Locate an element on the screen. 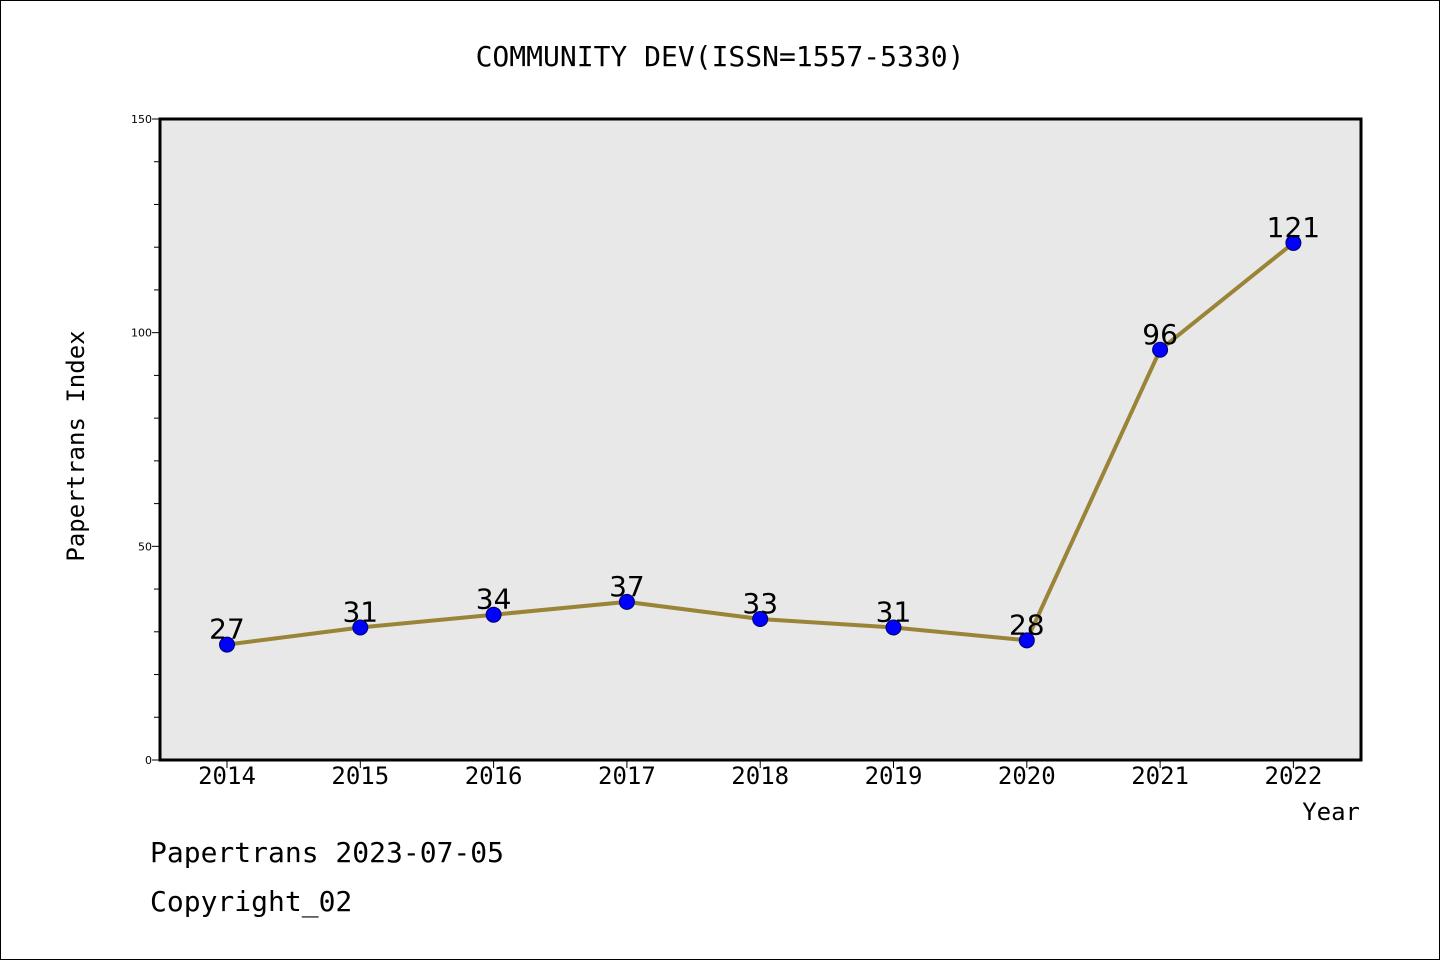 This screenshot has height=960, width=1440. x-axis-label: Year is located at coordinates (1331, 812).